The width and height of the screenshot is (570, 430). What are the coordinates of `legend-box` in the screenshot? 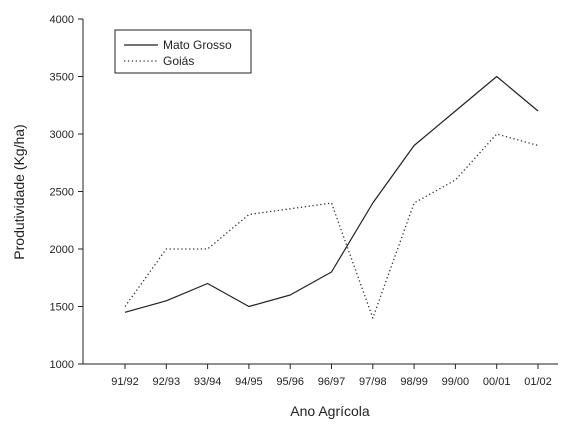 It's located at (183, 51).